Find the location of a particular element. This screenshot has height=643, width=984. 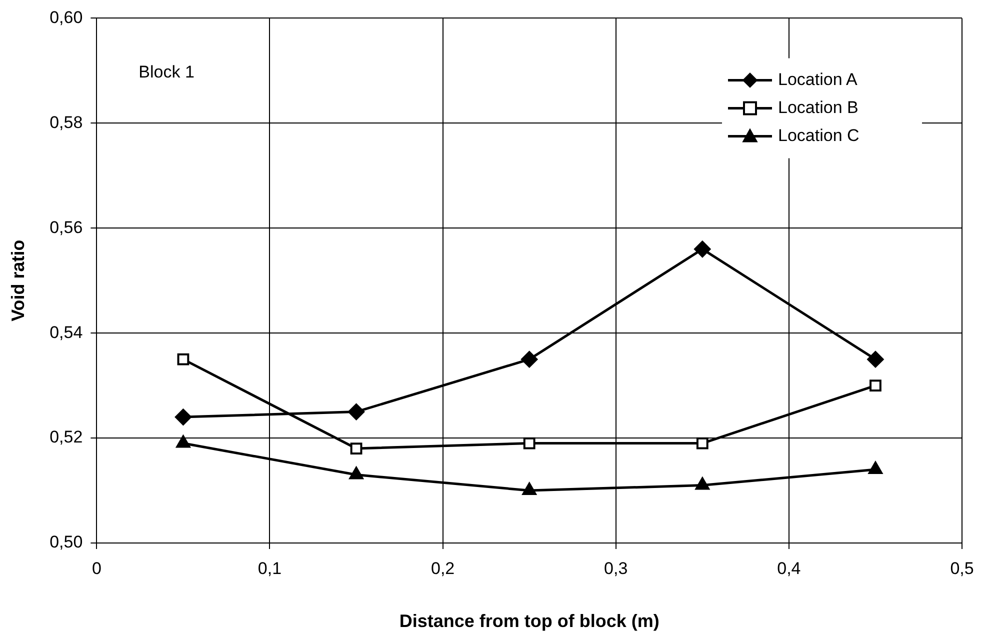

y-tick-label: 0,58 is located at coordinates (66, 122).